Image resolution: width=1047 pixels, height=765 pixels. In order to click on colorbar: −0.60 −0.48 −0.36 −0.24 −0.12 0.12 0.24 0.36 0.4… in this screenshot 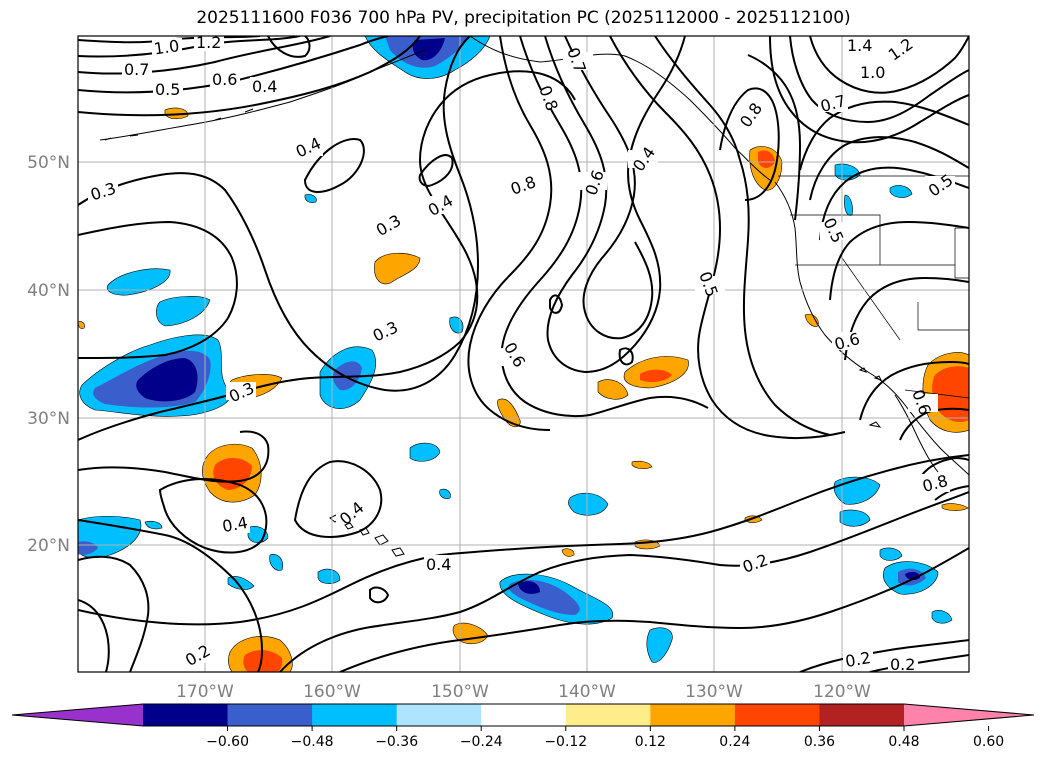, I will do `click(523, 726)`.